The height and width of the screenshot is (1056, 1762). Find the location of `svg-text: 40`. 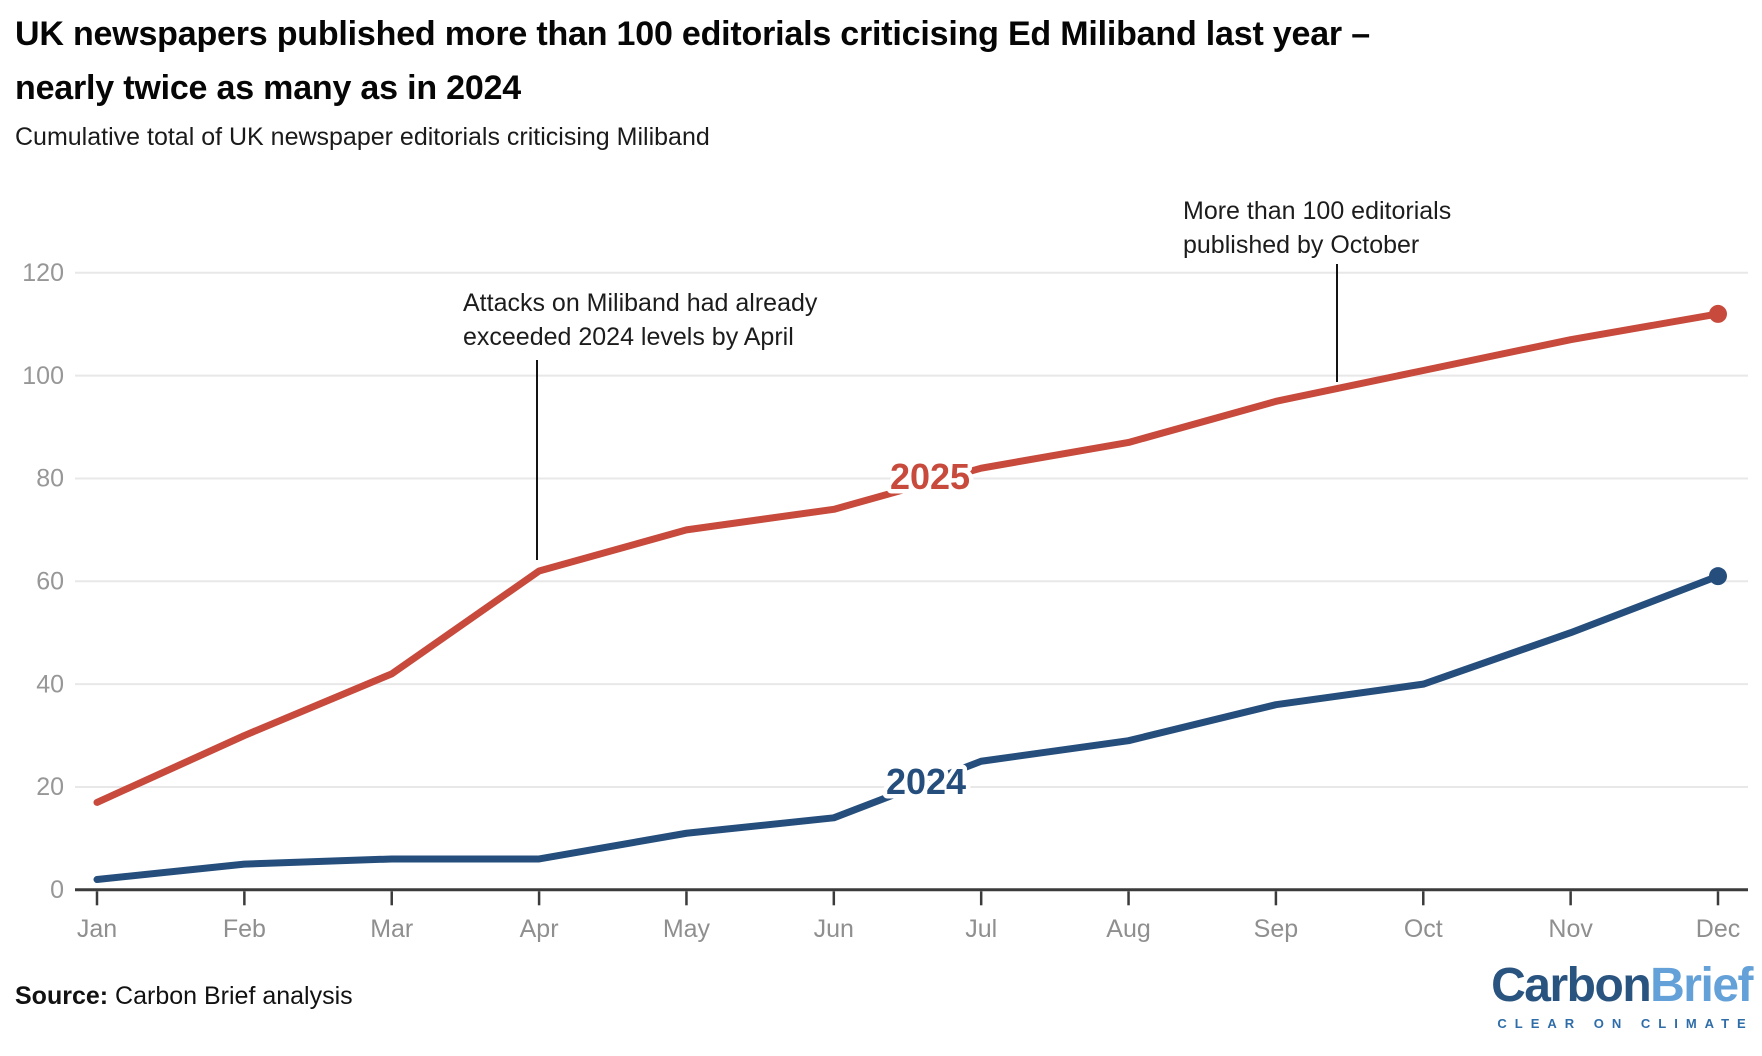

svg-text: 40 is located at coordinates (50, 684).